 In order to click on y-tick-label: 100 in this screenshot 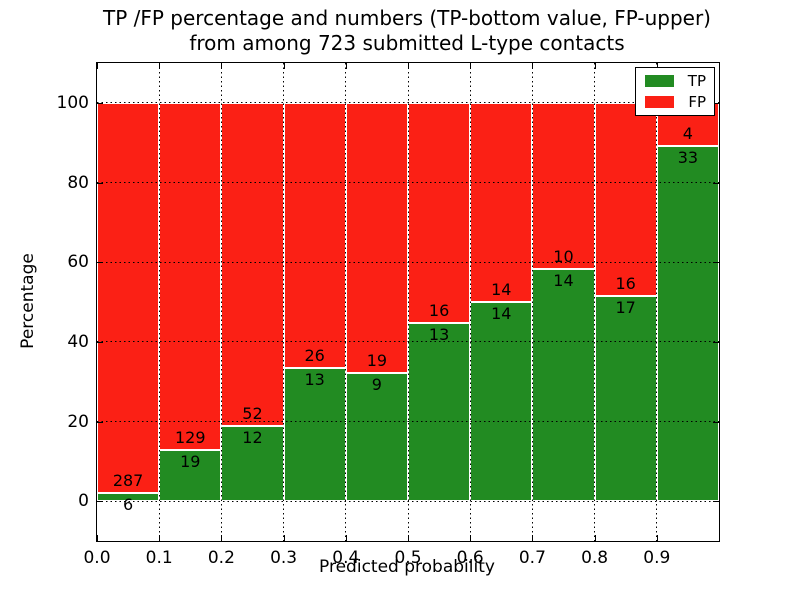, I will do `click(72, 102)`.